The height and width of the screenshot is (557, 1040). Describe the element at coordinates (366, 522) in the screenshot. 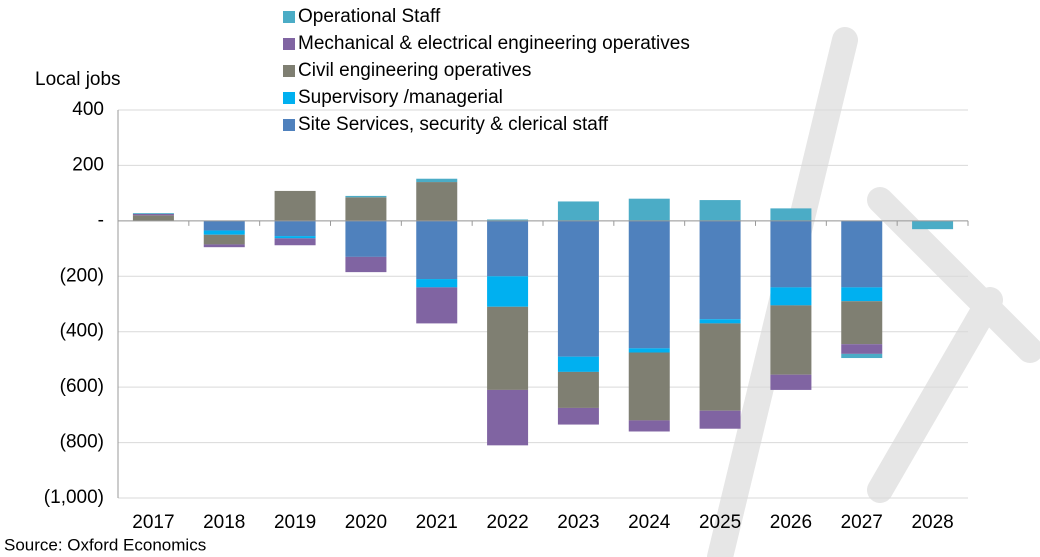

I see `x-tick-label: 2020` at that location.